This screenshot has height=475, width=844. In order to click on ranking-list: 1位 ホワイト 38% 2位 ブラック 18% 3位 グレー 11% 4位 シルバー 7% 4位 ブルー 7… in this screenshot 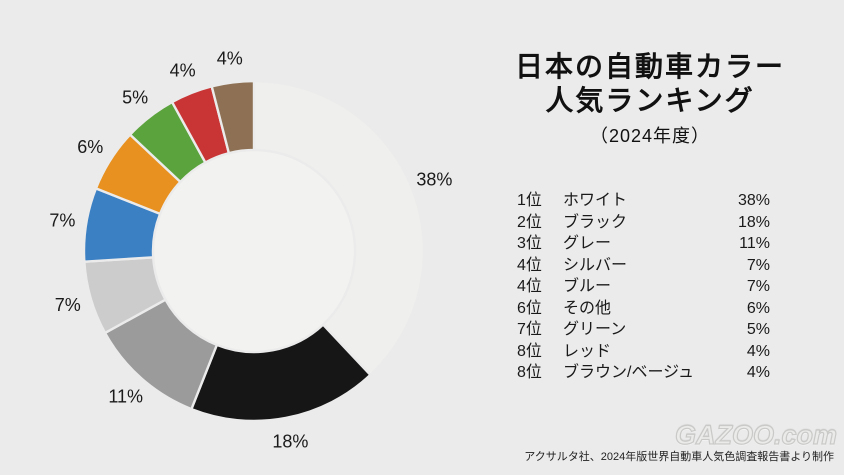, I will do `click(643, 283)`.